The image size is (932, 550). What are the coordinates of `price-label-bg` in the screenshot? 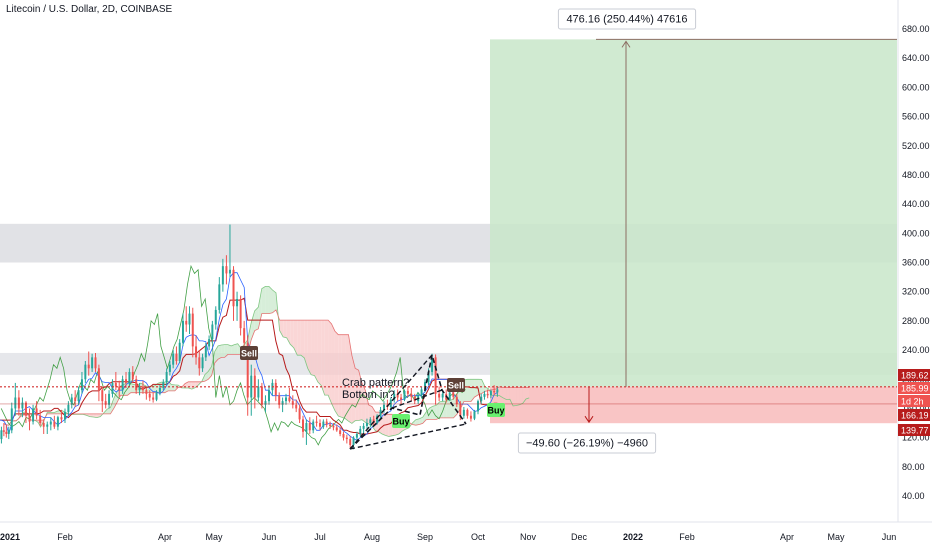 It's located at (914, 401).